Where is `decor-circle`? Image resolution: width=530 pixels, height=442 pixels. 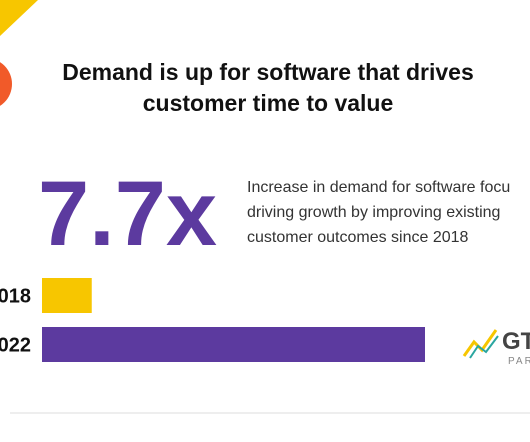
decor-circle is located at coordinates (6, 84).